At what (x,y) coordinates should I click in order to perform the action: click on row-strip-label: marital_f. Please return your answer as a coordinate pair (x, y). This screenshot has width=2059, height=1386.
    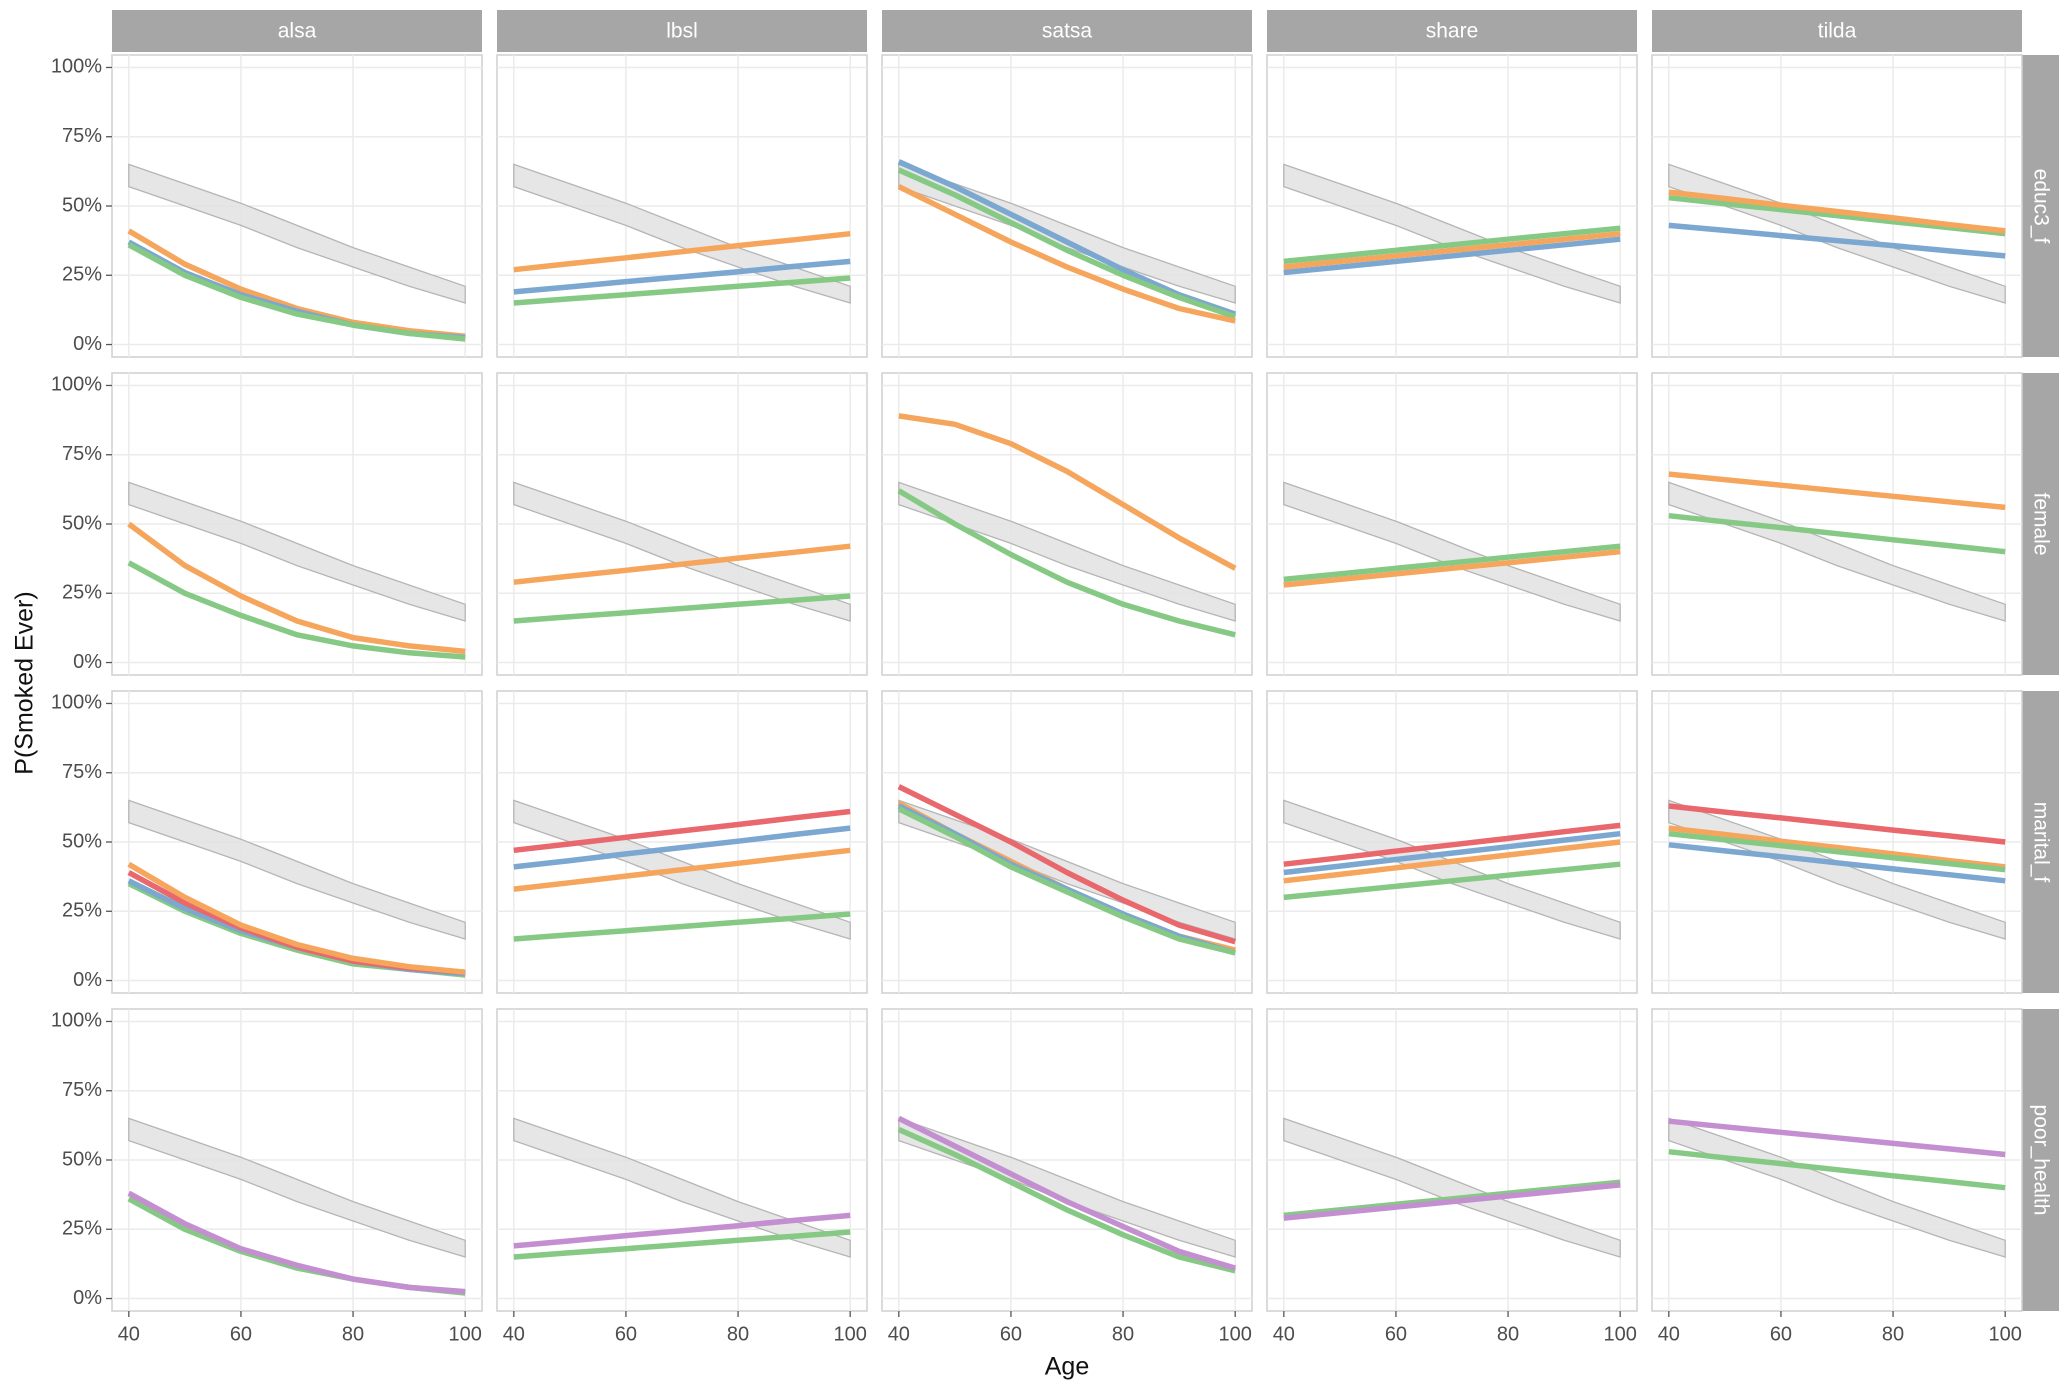
    Looking at the image, I should click on (2040, 842).